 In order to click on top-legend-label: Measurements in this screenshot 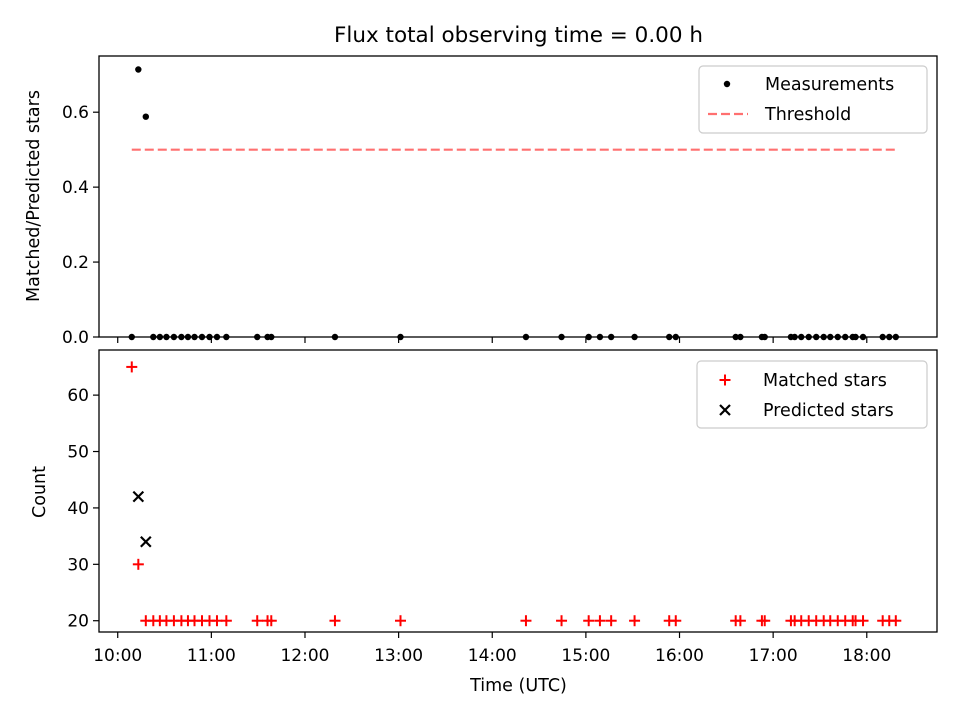, I will do `click(829, 85)`.